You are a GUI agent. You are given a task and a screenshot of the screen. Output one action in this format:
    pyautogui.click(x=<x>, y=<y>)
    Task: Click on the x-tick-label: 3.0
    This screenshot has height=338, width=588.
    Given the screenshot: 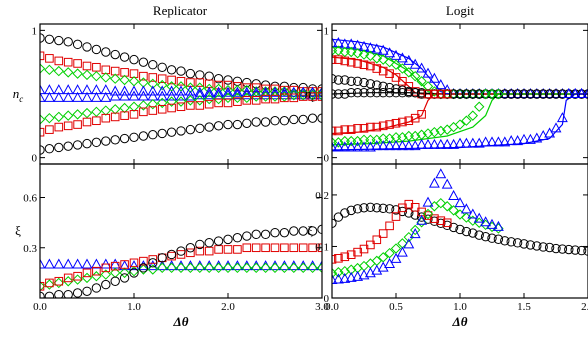 What is the action you would take?
    pyautogui.click(x=322, y=307)
    